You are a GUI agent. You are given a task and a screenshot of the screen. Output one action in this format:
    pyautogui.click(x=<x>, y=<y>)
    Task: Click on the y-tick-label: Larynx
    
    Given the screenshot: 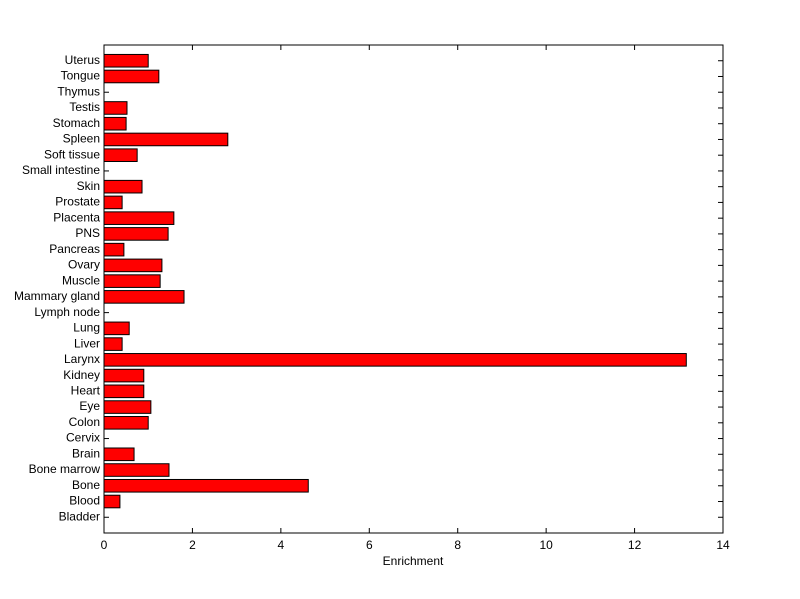 What is the action you would take?
    pyautogui.click(x=82, y=359)
    